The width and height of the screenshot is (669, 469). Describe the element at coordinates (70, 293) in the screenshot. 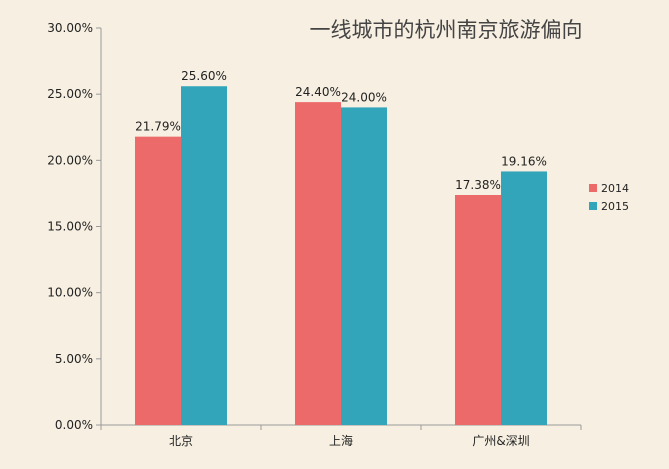

I see `y-tick-label: 10.00%` at that location.